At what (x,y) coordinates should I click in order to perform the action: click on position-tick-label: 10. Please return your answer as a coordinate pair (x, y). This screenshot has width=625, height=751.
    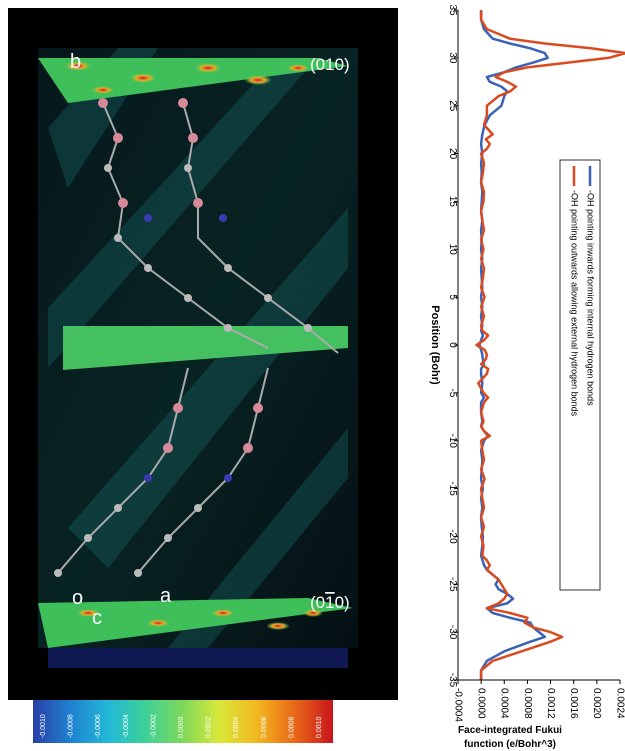
    Looking at the image, I should click on (452, 250).